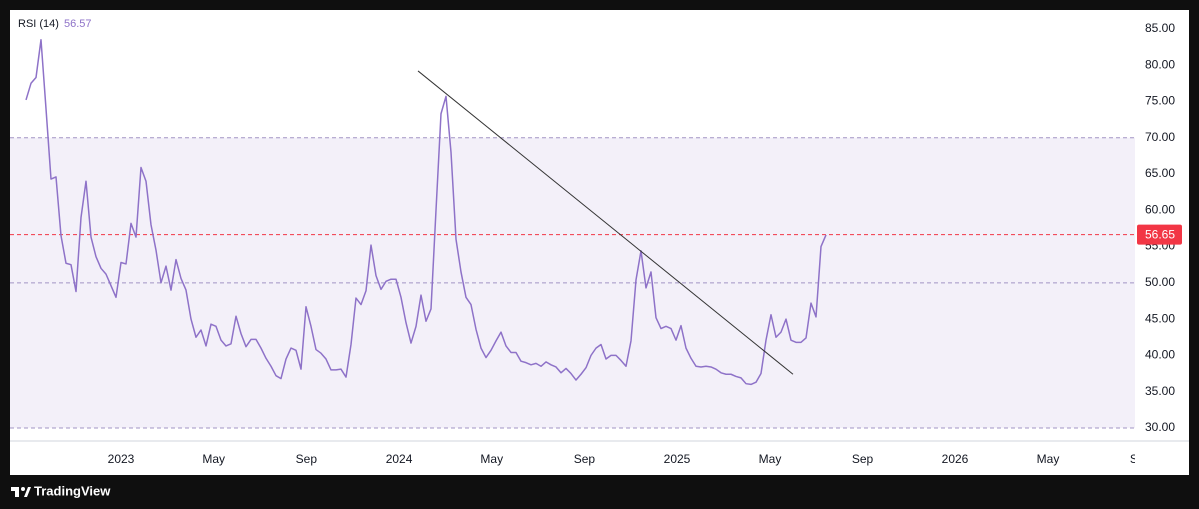  I want to click on y-tick-label: 50.00, so click(1160, 282).